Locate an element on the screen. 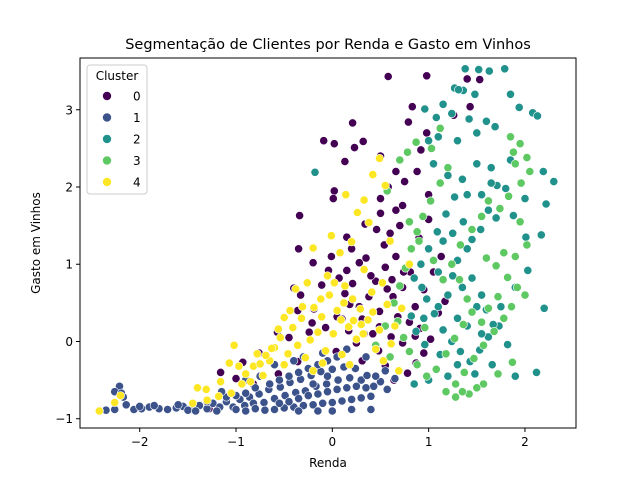 This screenshot has height=480, width=640. y-tick-label: 0 is located at coordinates (69, 342).